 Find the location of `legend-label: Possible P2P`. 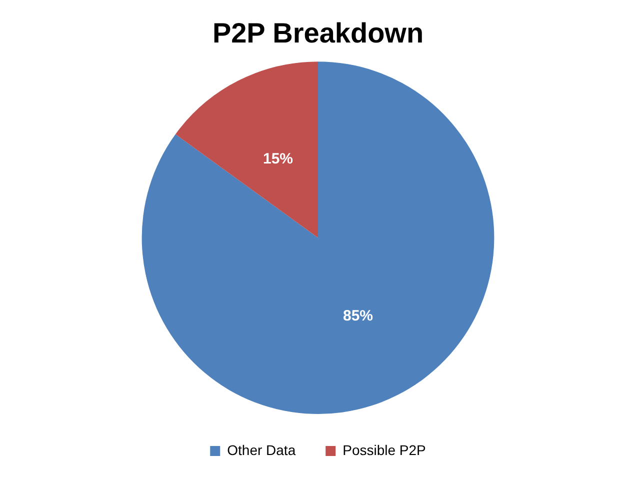

legend-label: Possible P2P is located at coordinates (384, 450).